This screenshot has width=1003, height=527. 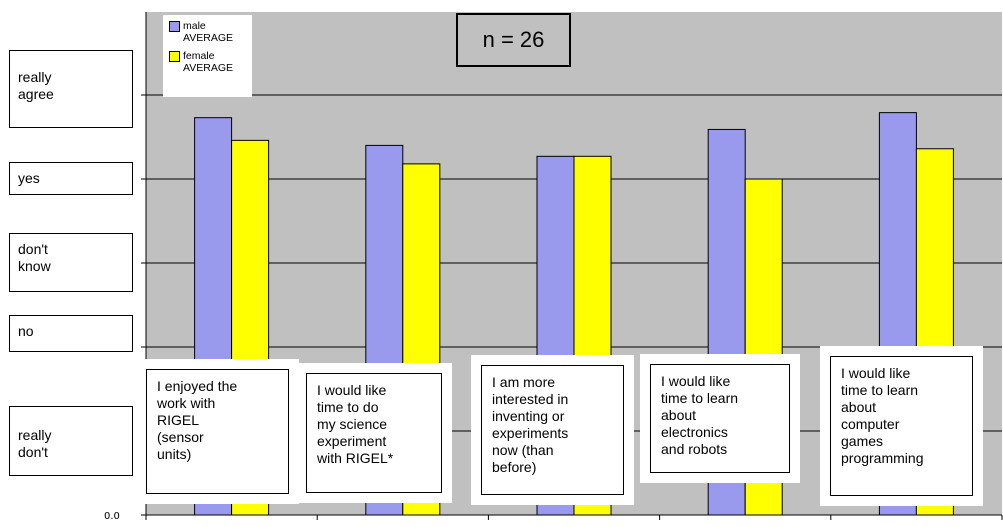 What do you see at coordinates (112, 516) in the screenshot?
I see `y-tick-label: 0.0` at bounding box center [112, 516].